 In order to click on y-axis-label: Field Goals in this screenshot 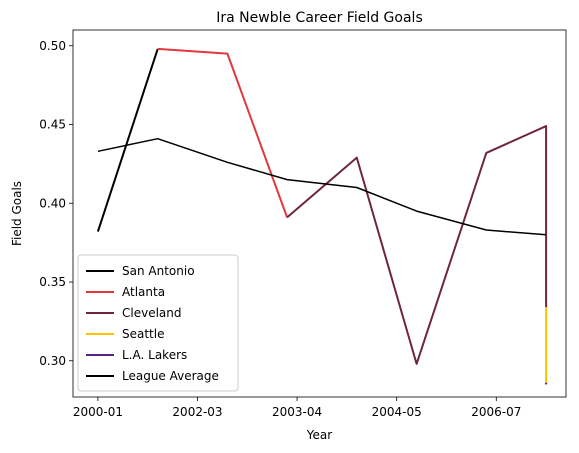, I will do `click(17, 213)`.